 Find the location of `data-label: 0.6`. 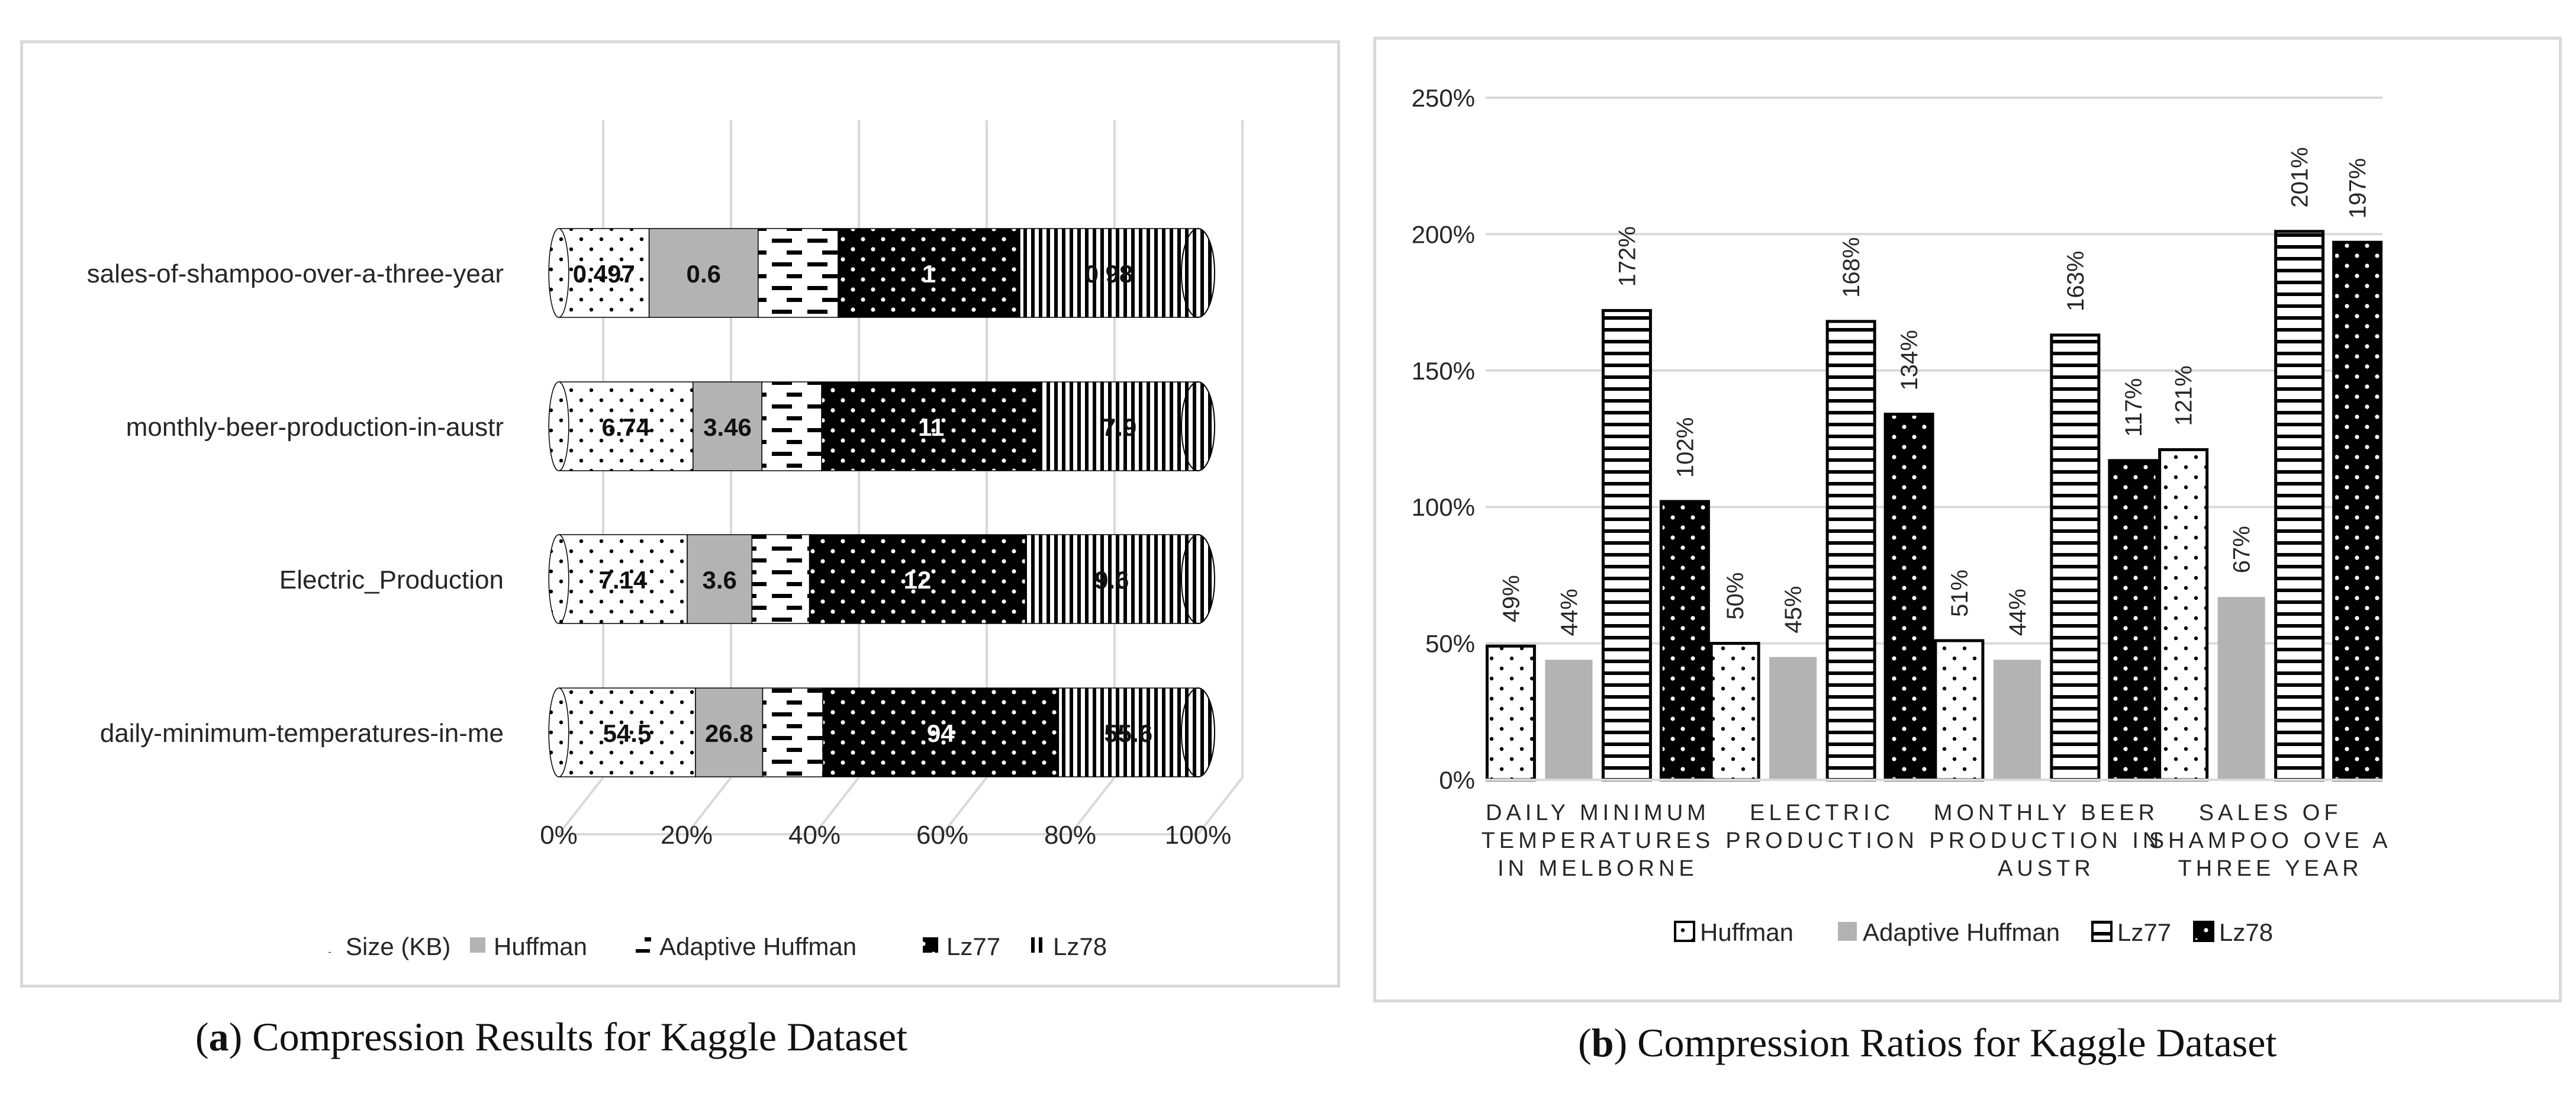

data-label: 0.6 is located at coordinates (704, 274).